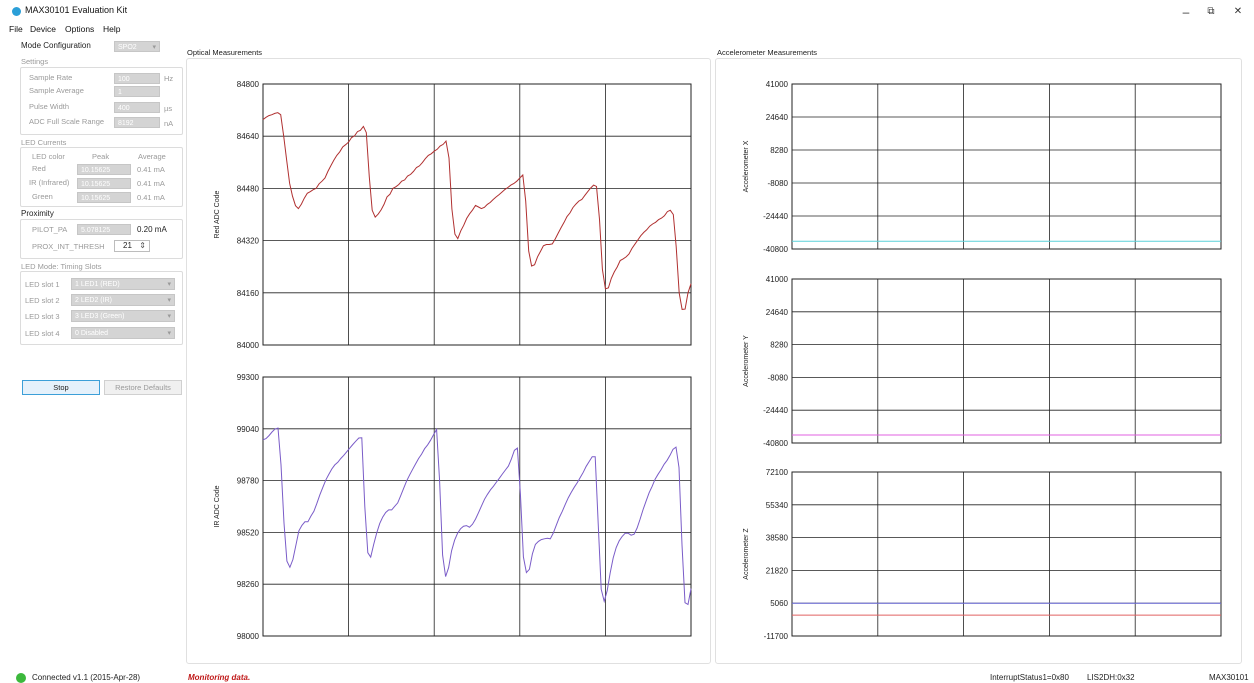 The width and height of the screenshot is (1254, 683). What do you see at coordinates (746, 554) in the screenshot?
I see `y-axis-label: Accelerometer Z` at bounding box center [746, 554].